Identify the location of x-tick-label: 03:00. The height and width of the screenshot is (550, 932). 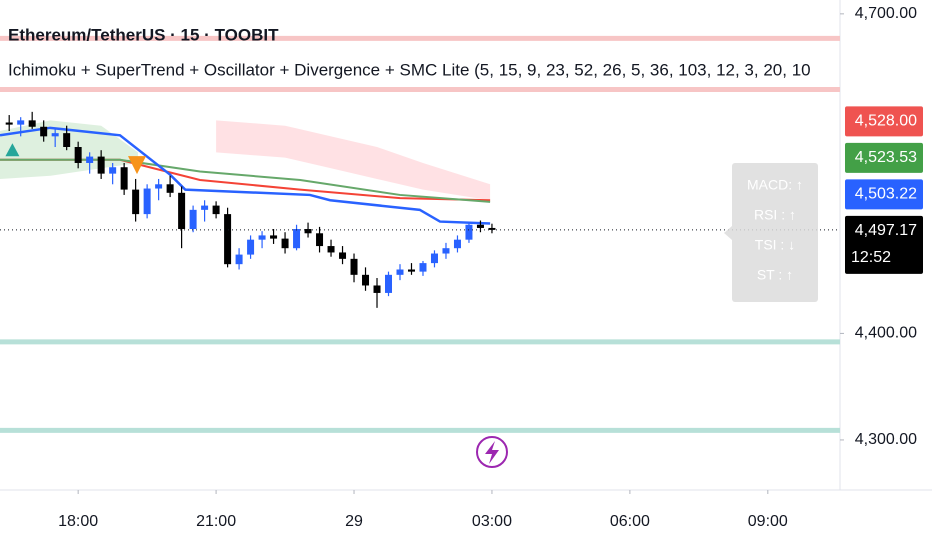
(492, 521).